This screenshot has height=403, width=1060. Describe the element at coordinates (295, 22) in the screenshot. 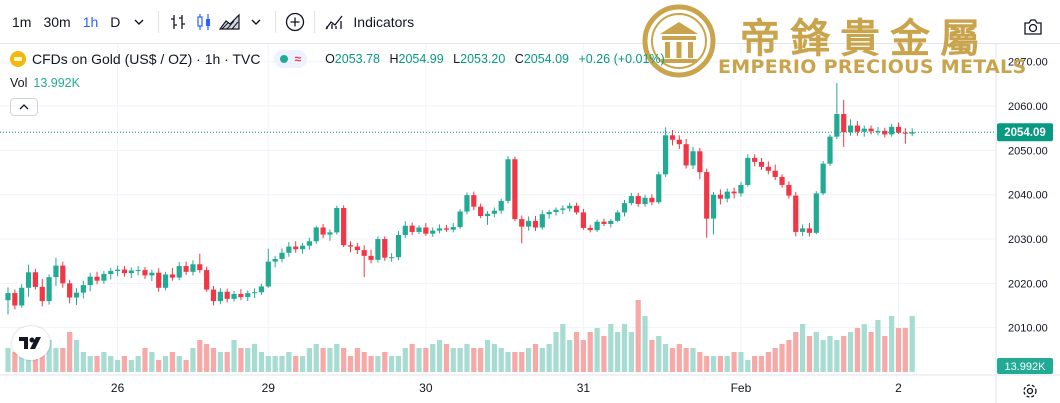

I see `compare-plus-icon` at that location.